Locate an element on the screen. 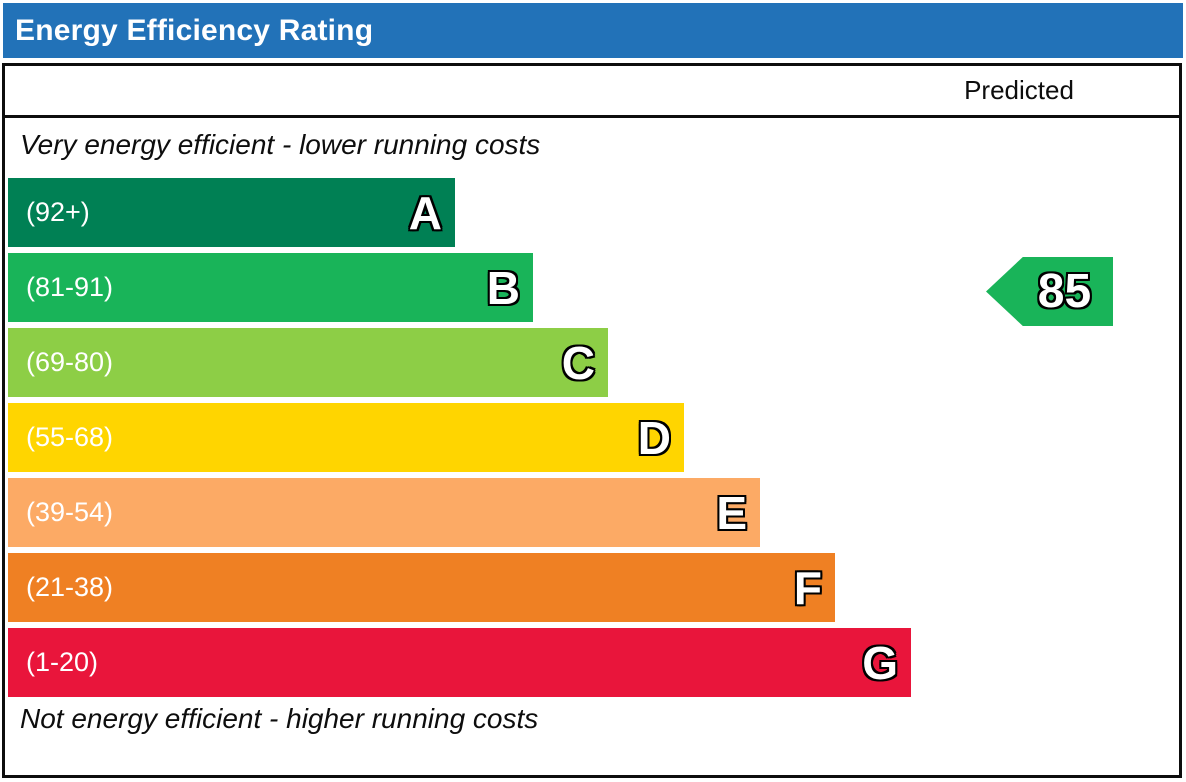 Image resolution: width=1186 pixels, height=782 pixels. band-row-b: (81-91) B is located at coordinates (270, 287).